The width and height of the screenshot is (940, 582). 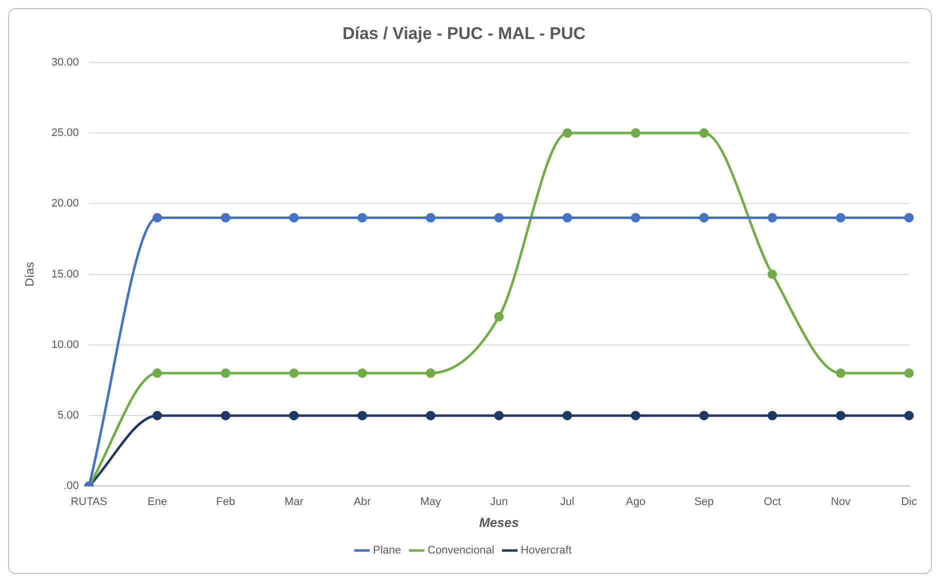 I want to click on legend-label: Plane, so click(x=387, y=550).